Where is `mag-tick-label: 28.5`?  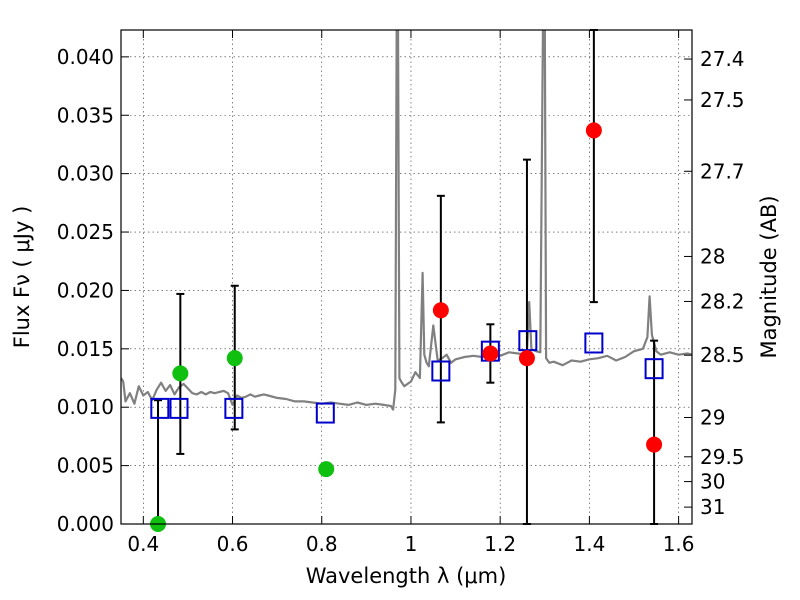 mag-tick-label: 28.5 is located at coordinates (722, 355).